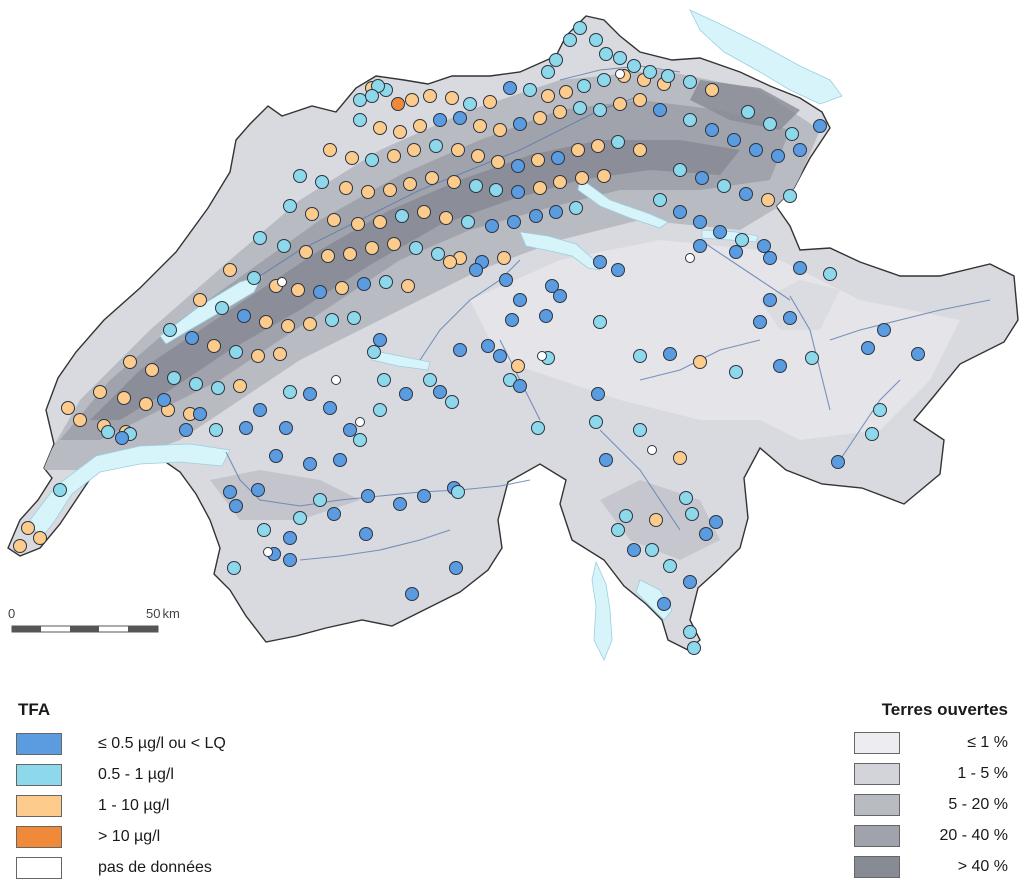 The width and height of the screenshot is (1024, 884). What do you see at coordinates (877, 867) in the screenshot?
I see `terres-swatch` at bounding box center [877, 867].